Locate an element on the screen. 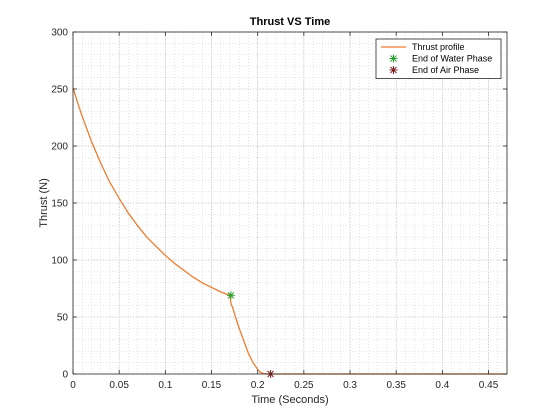  x-tick-label: 0.1 is located at coordinates (165, 385).